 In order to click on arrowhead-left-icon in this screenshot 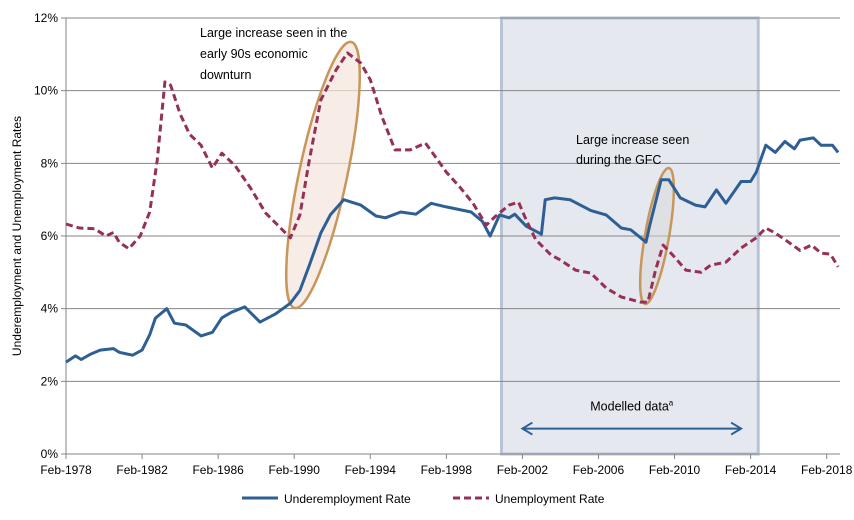, I will do `click(526, 428)`.